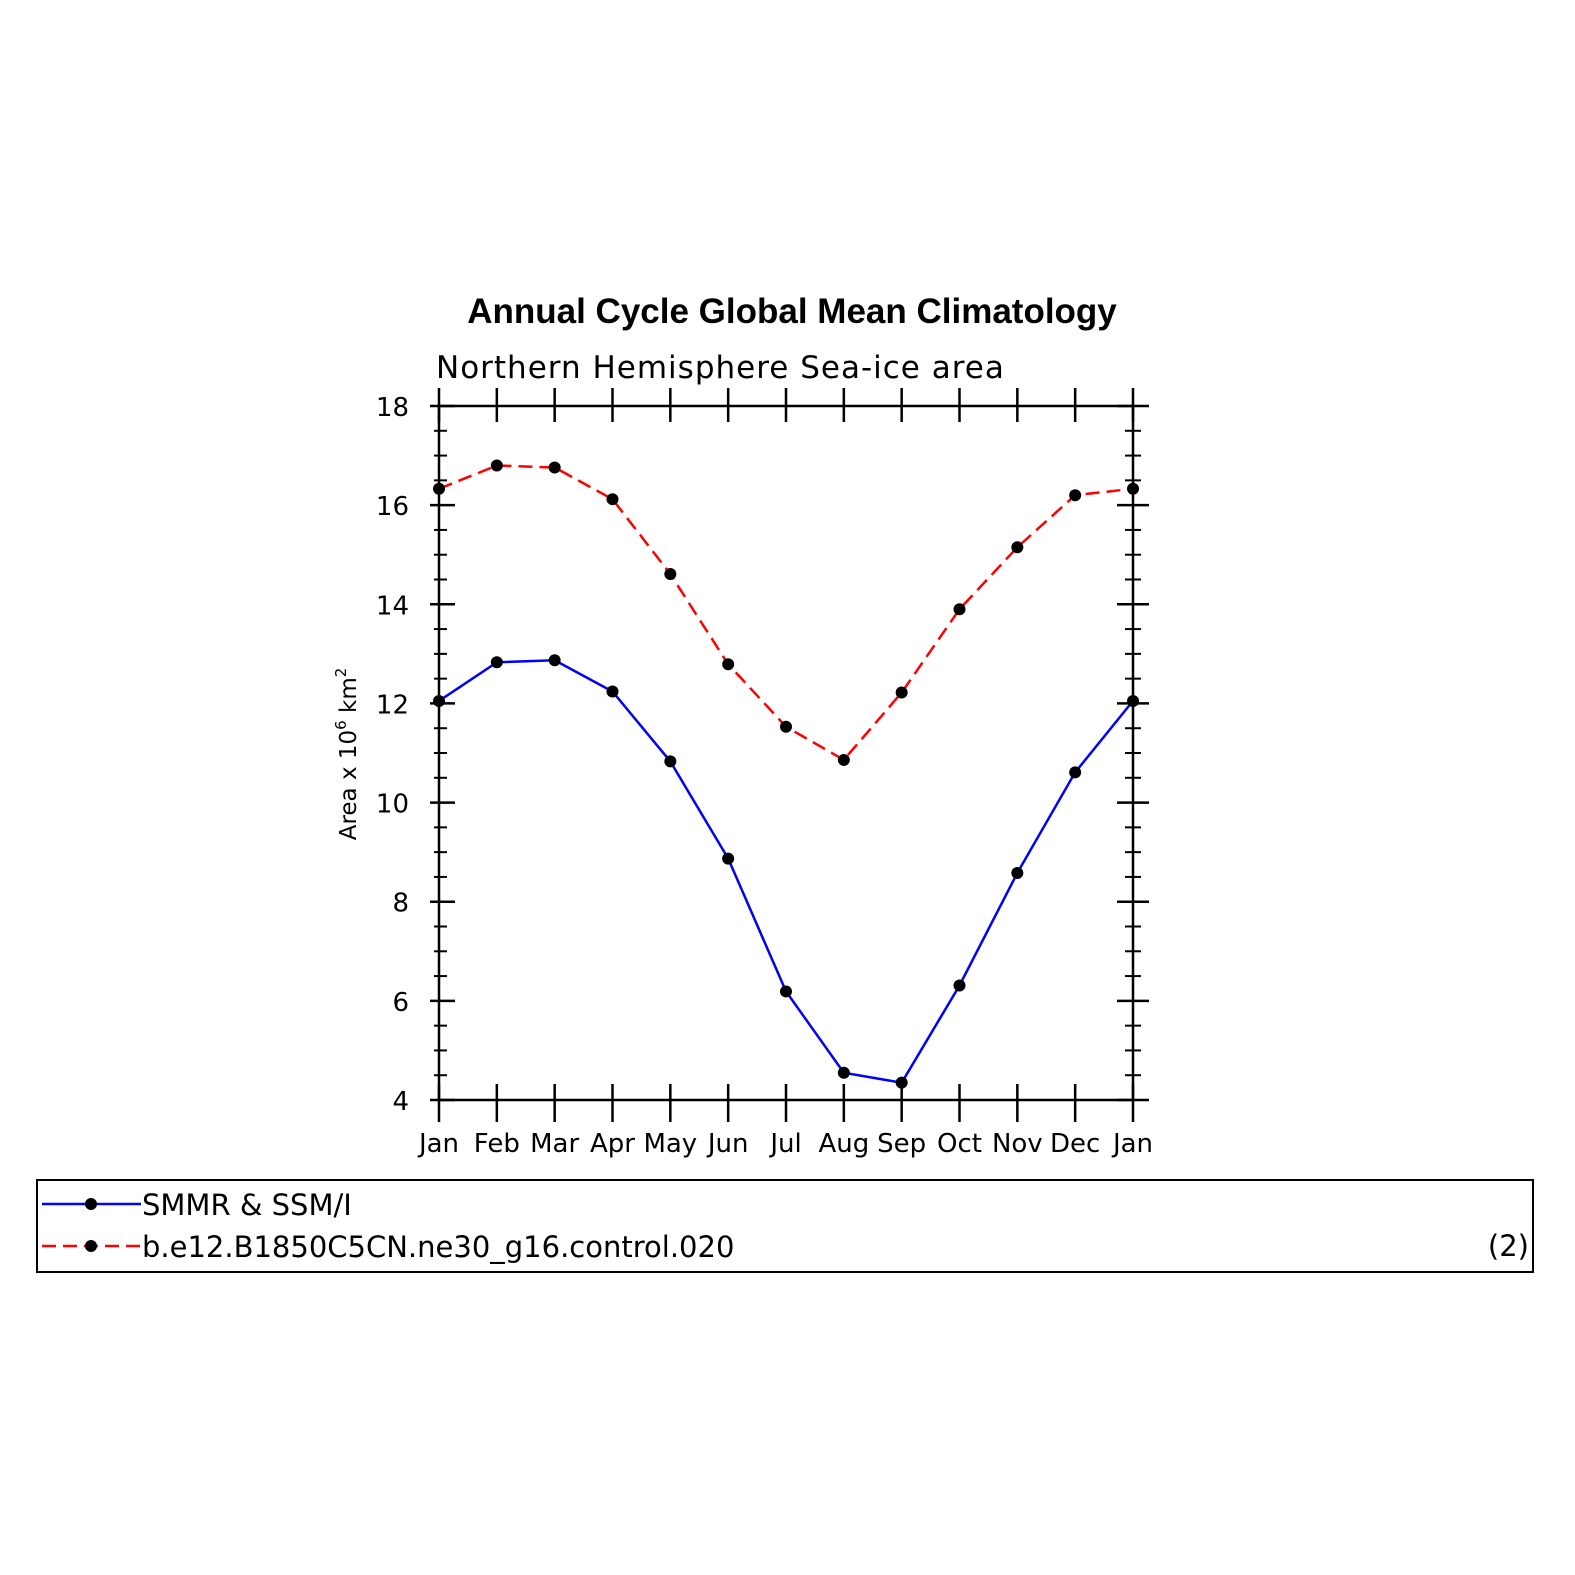 The width and height of the screenshot is (1575, 1575). I want to click on y-axis-label: Area x 106 km2, so click(347, 754).